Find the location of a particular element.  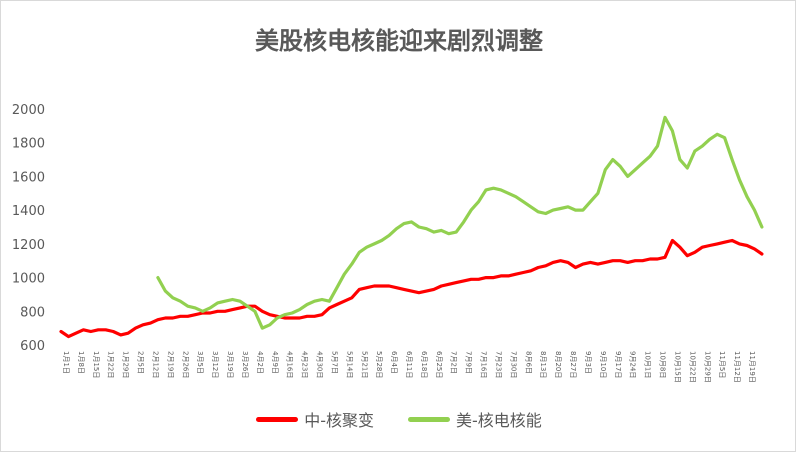

x-tick-label: 4月23日 is located at coordinates (305, 364).